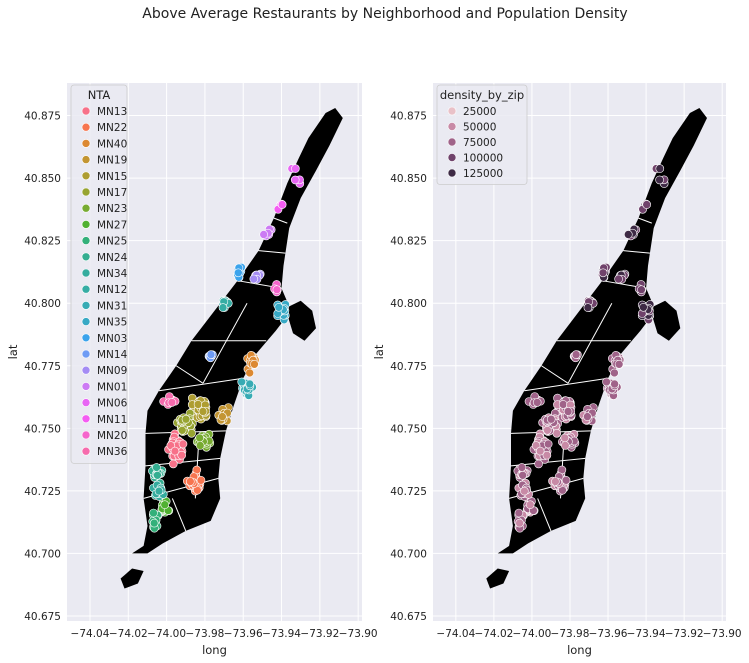 The width and height of the screenshot is (749, 663). Describe the element at coordinates (608, 634) in the screenshot. I see `right-x-tick-label: −73.96` at that location.